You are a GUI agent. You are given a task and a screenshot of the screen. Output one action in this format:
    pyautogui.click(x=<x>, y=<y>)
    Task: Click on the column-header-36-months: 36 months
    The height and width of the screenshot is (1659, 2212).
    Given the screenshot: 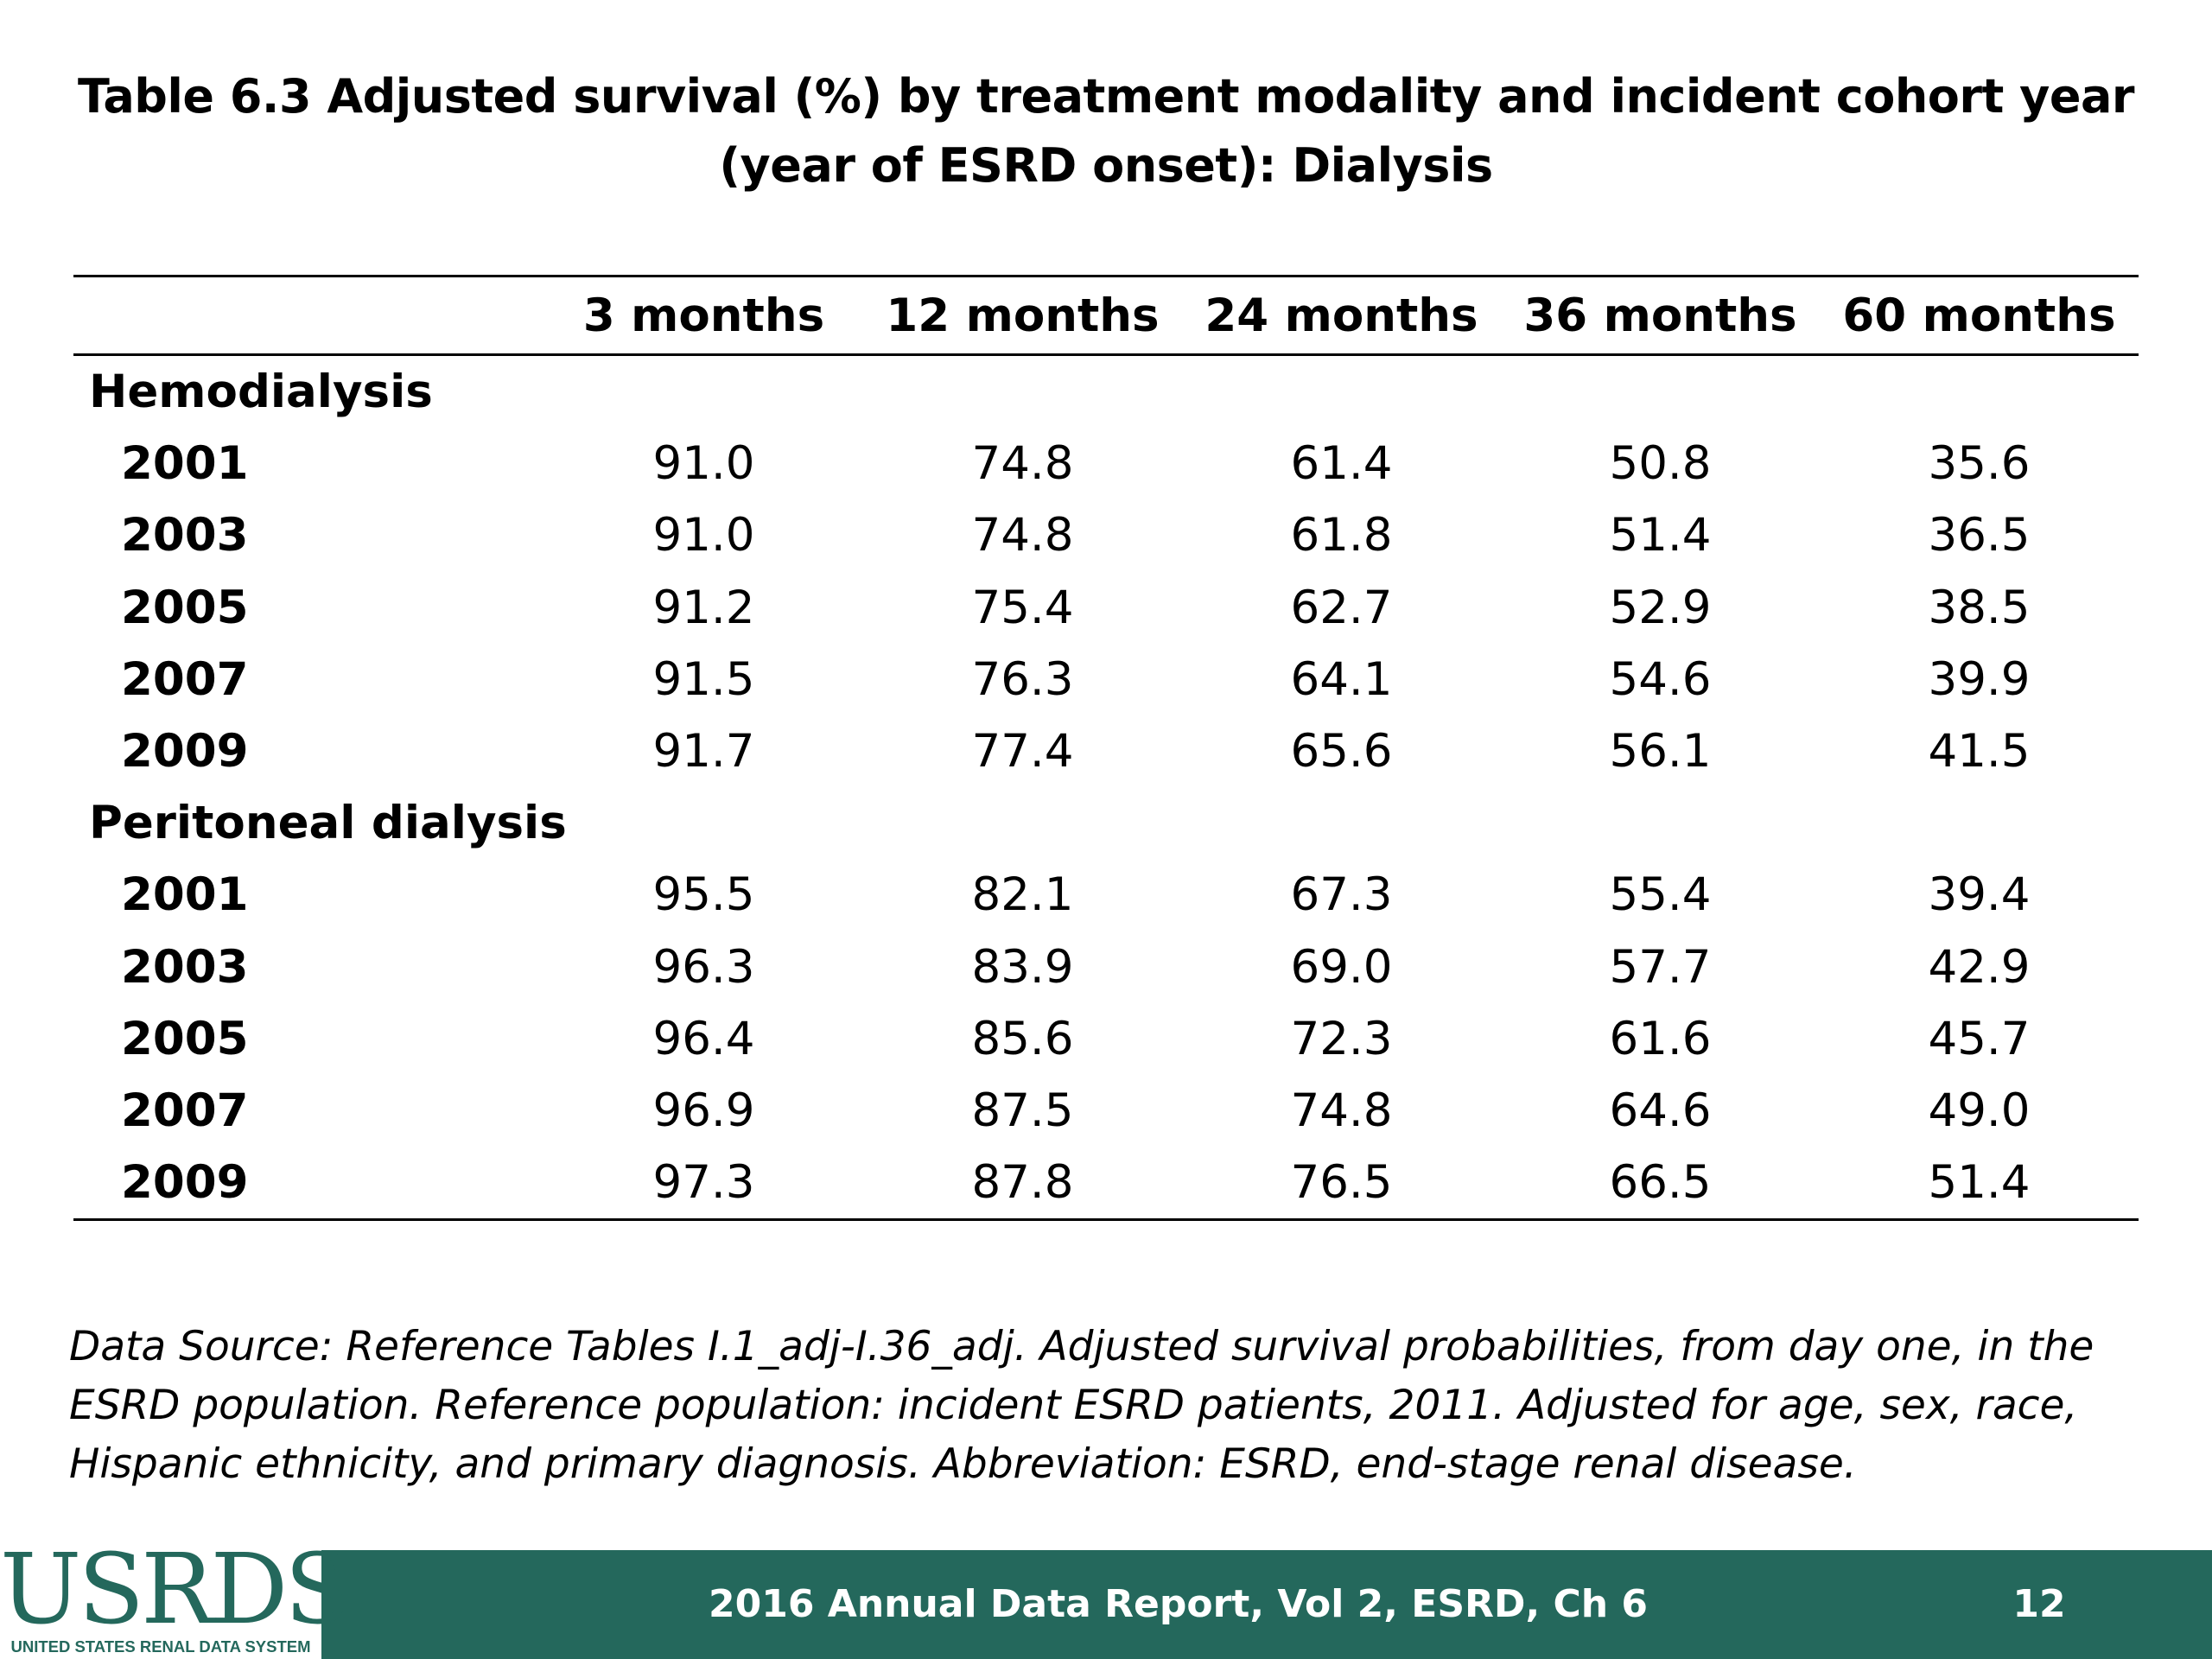 What is the action you would take?
    pyautogui.click(x=1660, y=315)
    